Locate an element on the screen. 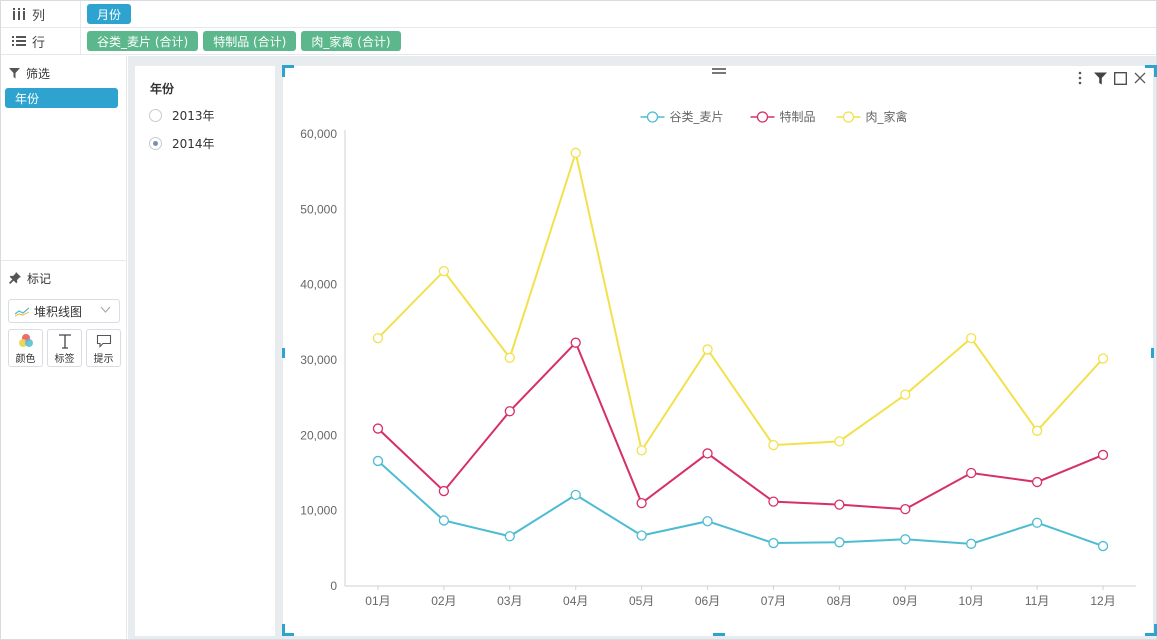 This screenshot has width=1157, height=640. year-option-label: 2014年 is located at coordinates (193, 144).